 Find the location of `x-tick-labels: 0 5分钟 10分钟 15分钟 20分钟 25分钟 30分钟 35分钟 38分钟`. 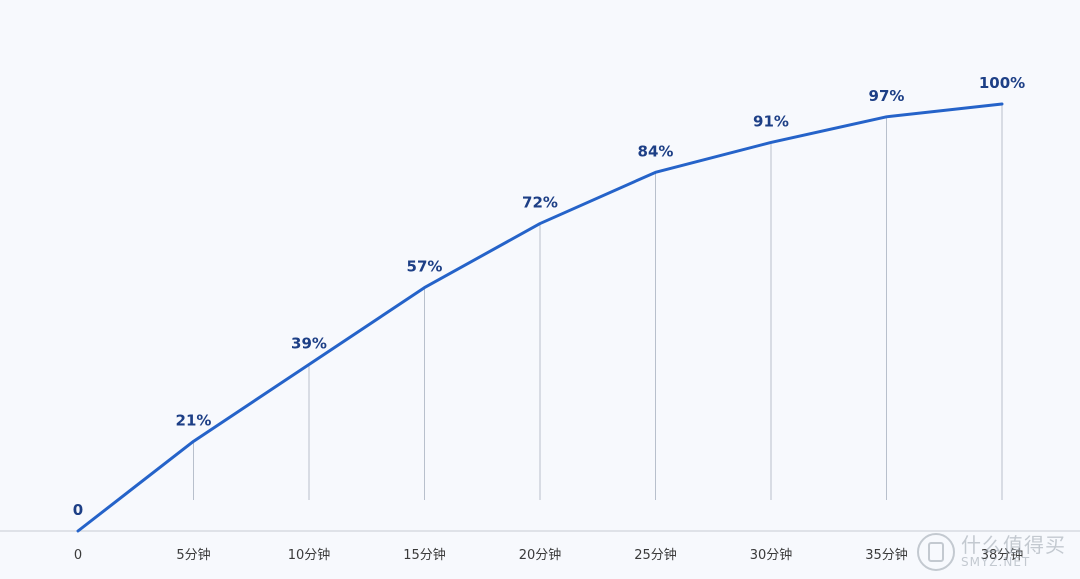

x-tick-labels: 0 5分钟 10分钟 15分钟 20分钟 25分钟 30分钟 35分钟 38分钟 is located at coordinates (548, 555).